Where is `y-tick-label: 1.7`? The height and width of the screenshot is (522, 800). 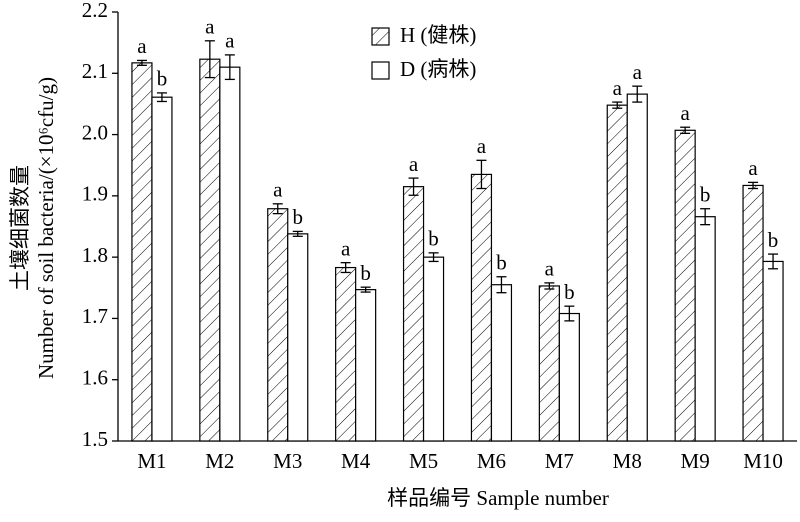 y-tick-label: 1.7 is located at coordinates (95, 316).